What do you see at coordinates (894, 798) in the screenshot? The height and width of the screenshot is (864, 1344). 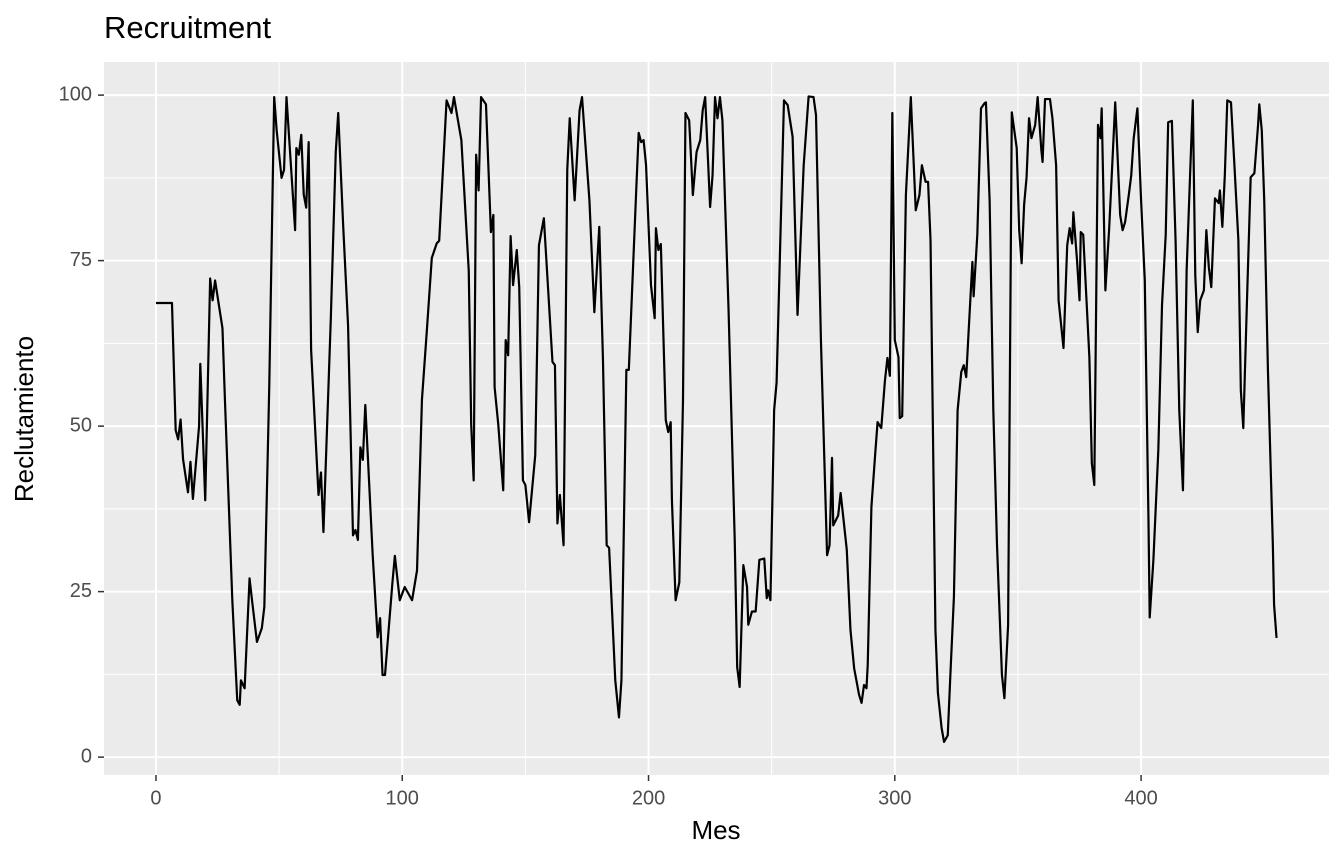 I see `x-tick-label: 300` at bounding box center [894, 798].